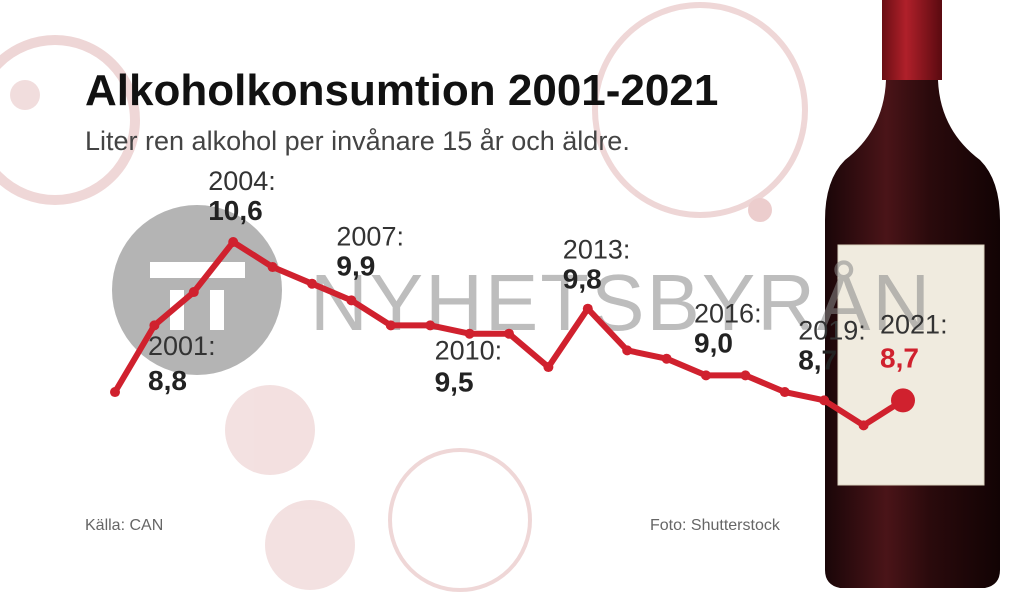 The width and height of the screenshot is (1024, 600). I want to click on year-label: 2013:, so click(597, 250).